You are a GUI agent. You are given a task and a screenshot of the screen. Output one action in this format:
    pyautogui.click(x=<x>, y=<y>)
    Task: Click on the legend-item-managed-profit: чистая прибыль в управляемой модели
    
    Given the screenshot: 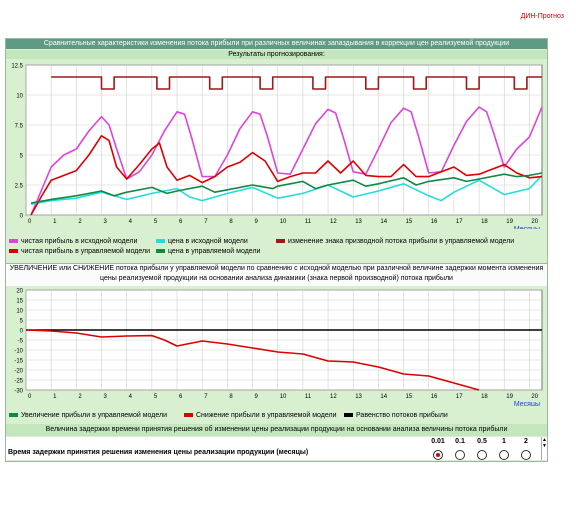 What is the action you would take?
    pyautogui.click(x=79, y=251)
    